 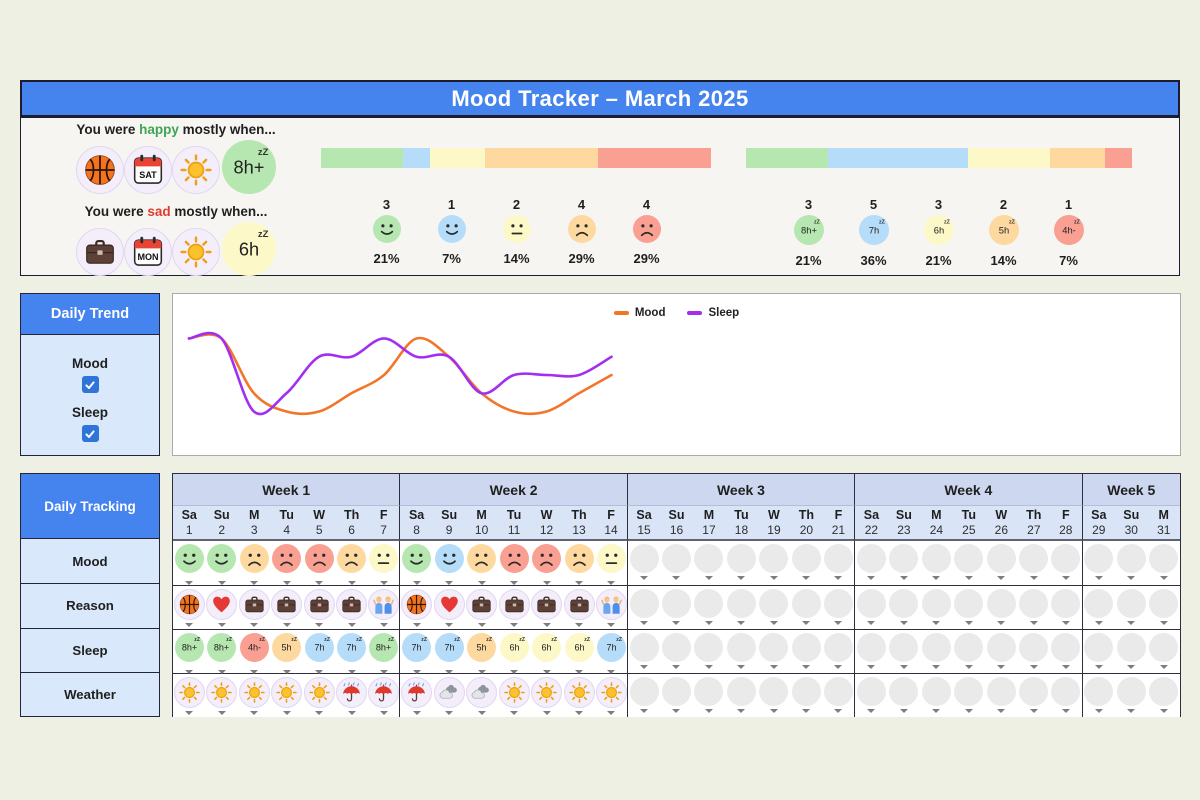 I want to click on sleep-cell-day-4: 5h zZ, so click(x=286, y=652).